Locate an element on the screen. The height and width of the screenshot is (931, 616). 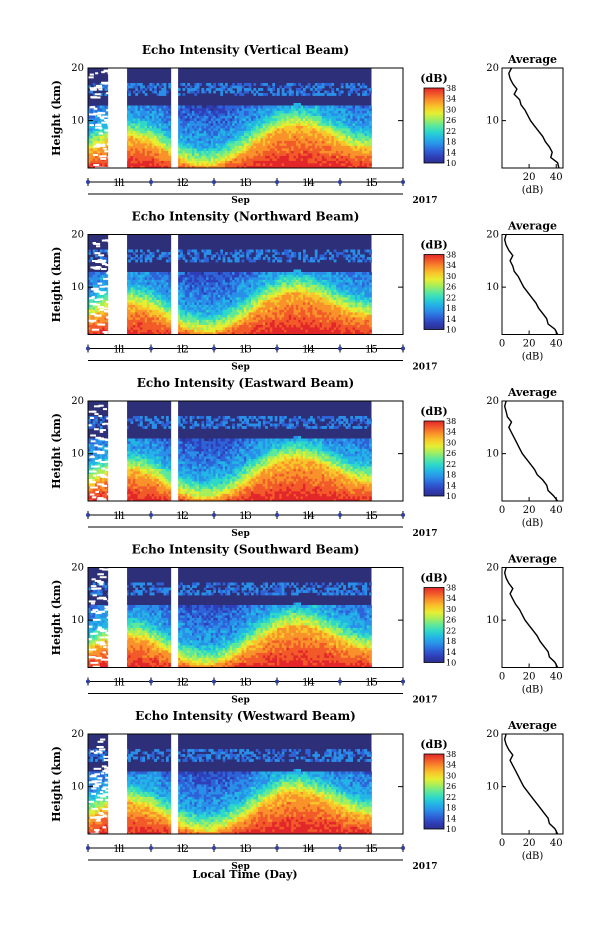
y-tick-label: 10 is located at coordinates (77, 121).